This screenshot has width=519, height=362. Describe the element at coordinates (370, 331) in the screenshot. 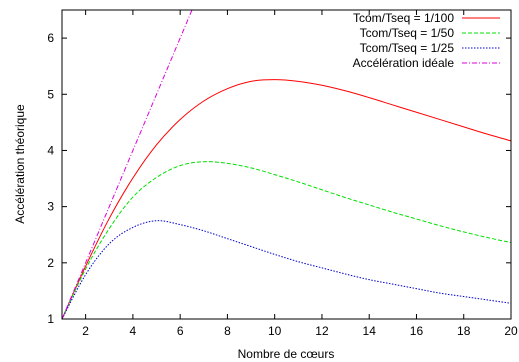

I see `x-tick-label: 14` at that location.